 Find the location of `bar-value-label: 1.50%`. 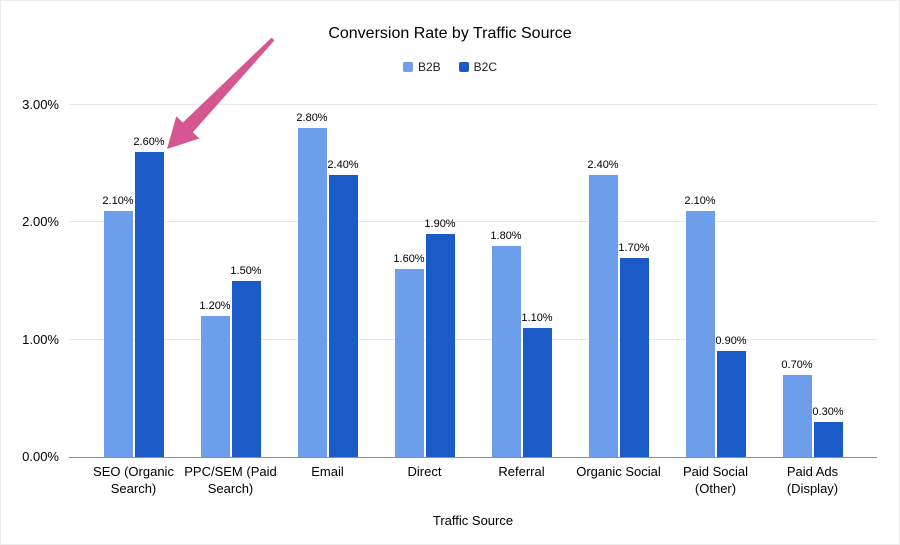

bar-value-label: 1.50% is located at coordinates (246, 271).